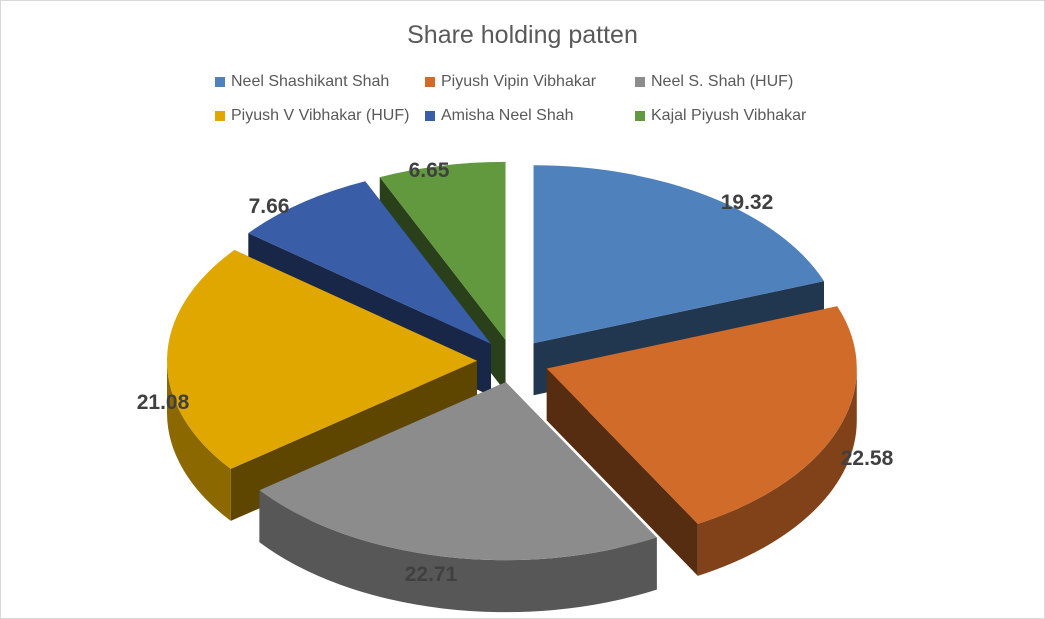 The width and height of the screenshot is (1045, 619). I want to click on slice-wall, so click(622, 472).